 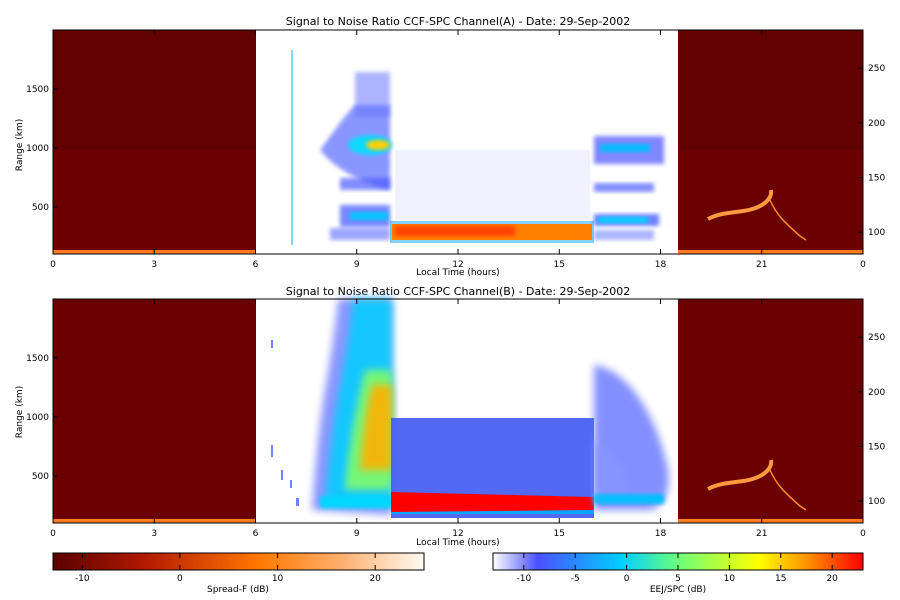 I want to click on colorbar-spread-f: -10 0 10 20 Spread-F (dB), so click(x=238, y=573).